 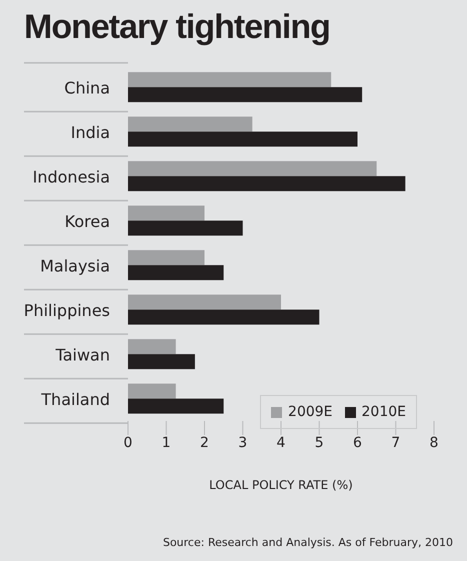 What do you see at coordinates (281, 485) in the screenshot?
I see `x-axis-title: LOCAL POLICY RATE (%)` at bounding box center [281, 485].